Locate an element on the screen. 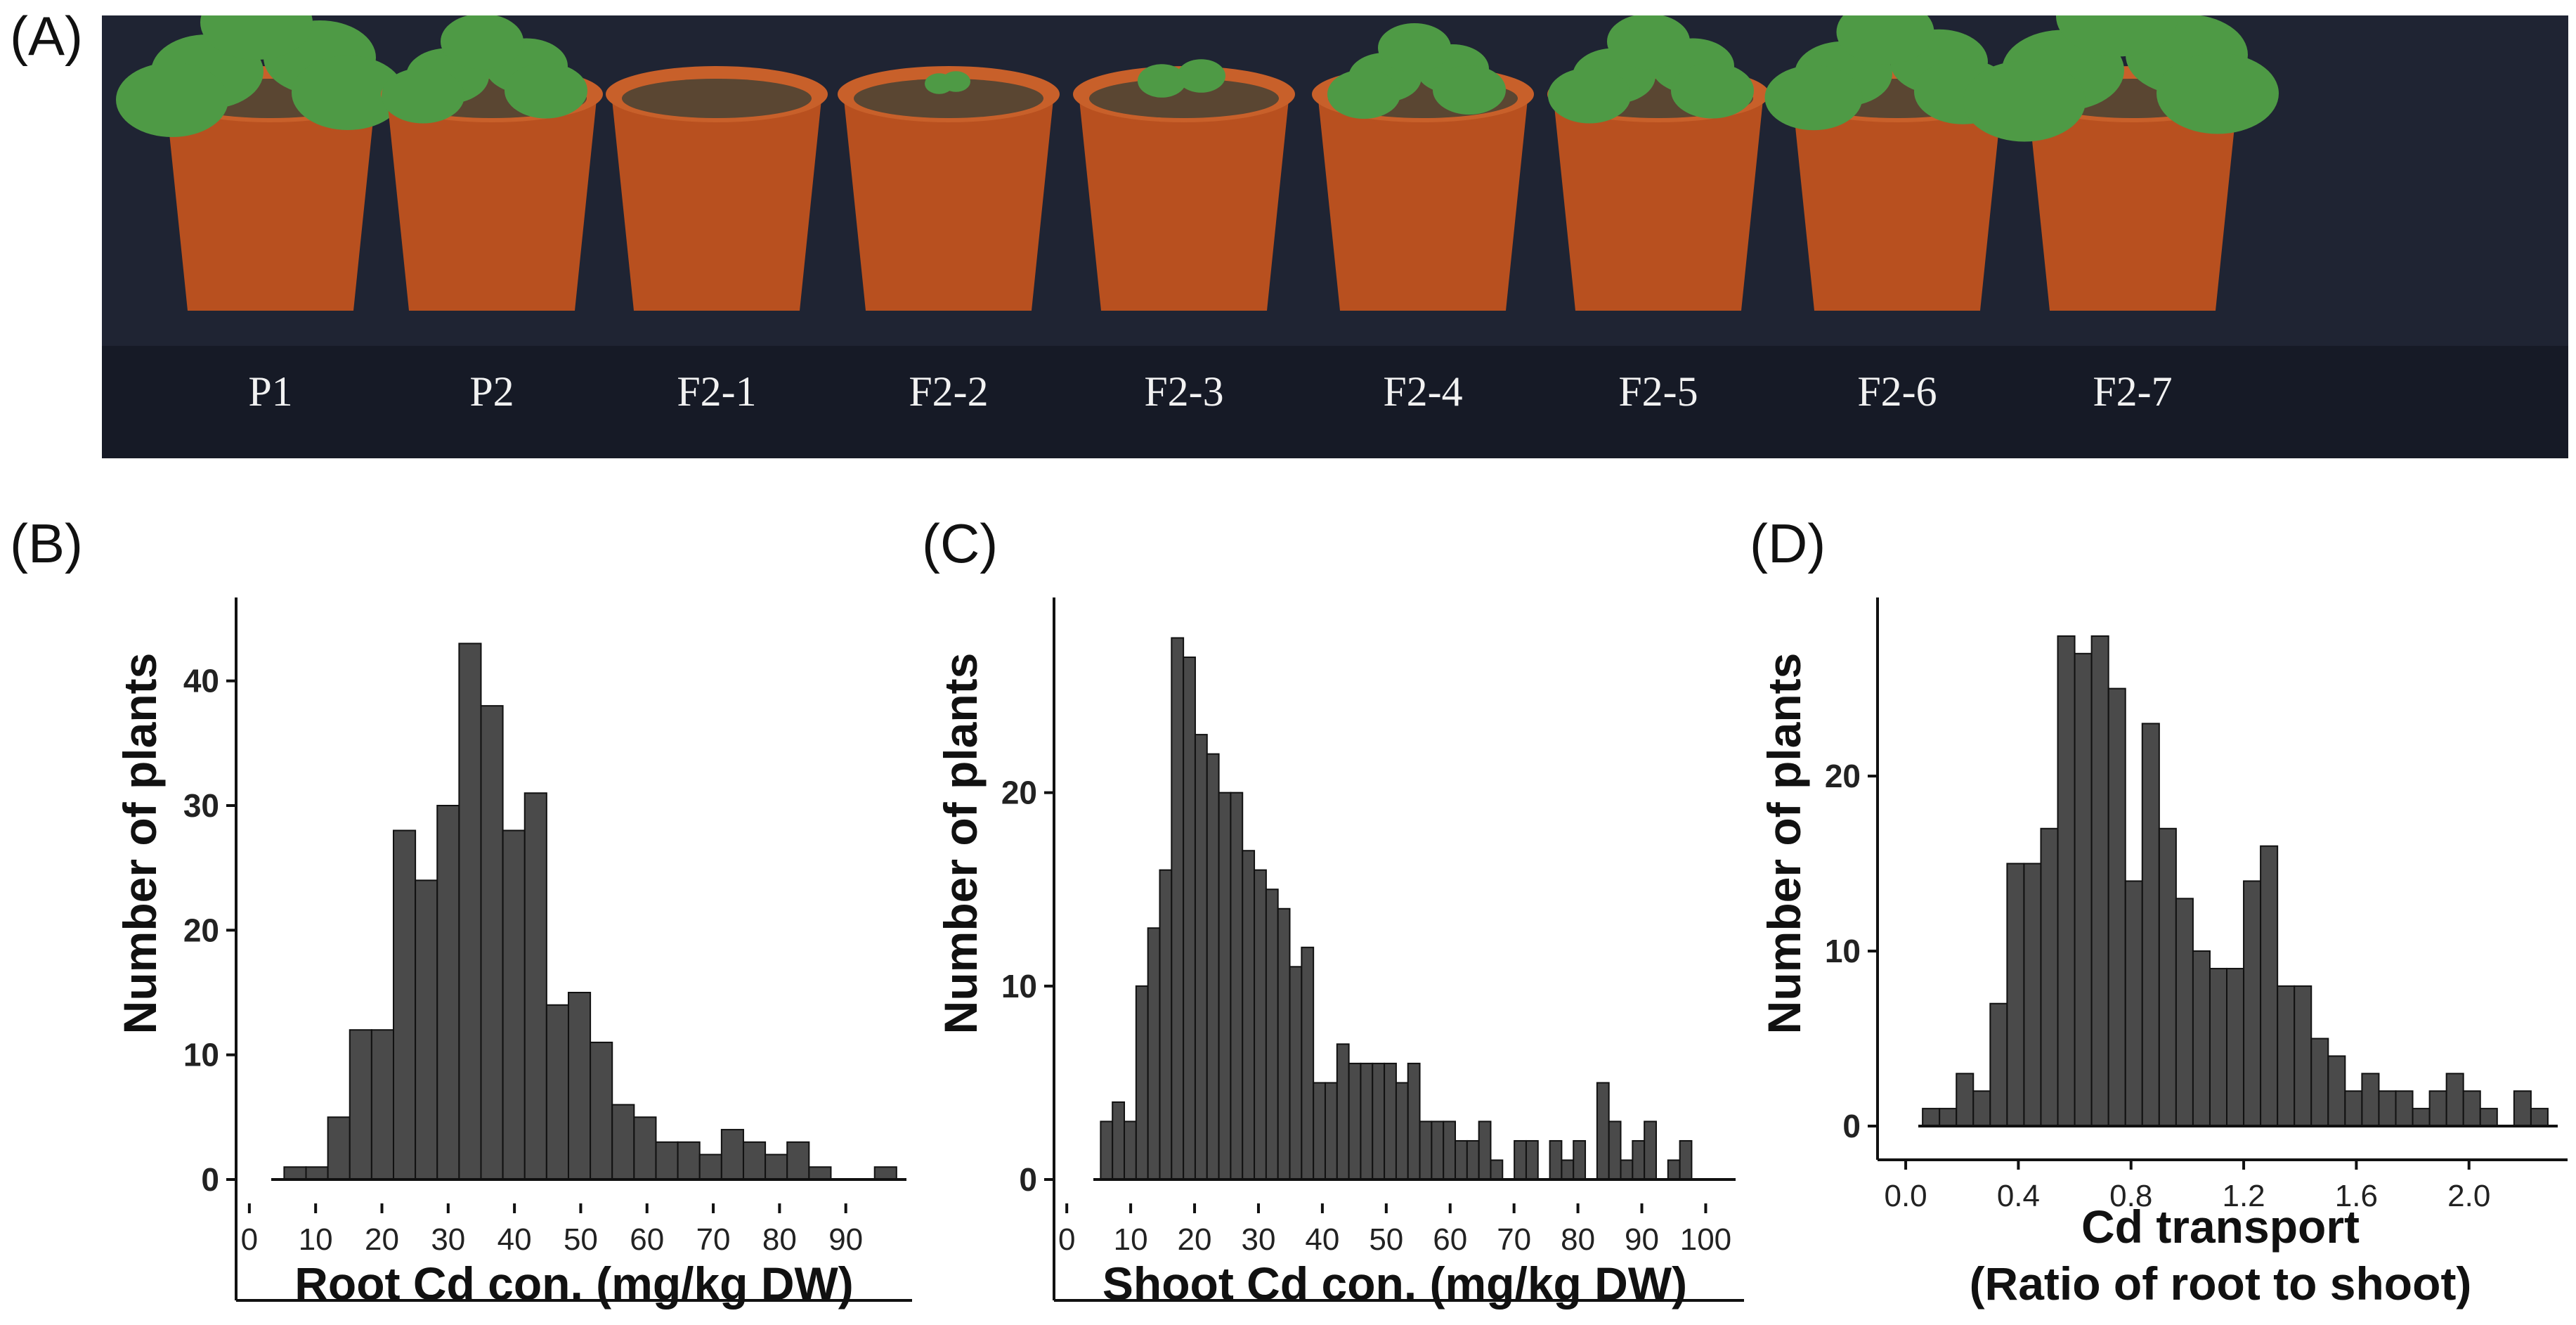 The image size is (2576, 1325). y-tick-label: 0 is located at coordinates (210, 1179).